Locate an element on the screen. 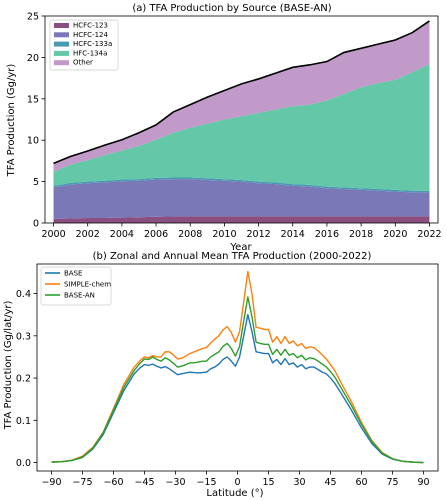 This screenshot has width=447, height=500. panel-b-legend: BASE SIMPLE-chem BASE-AN is located at coordinates (76, 286).